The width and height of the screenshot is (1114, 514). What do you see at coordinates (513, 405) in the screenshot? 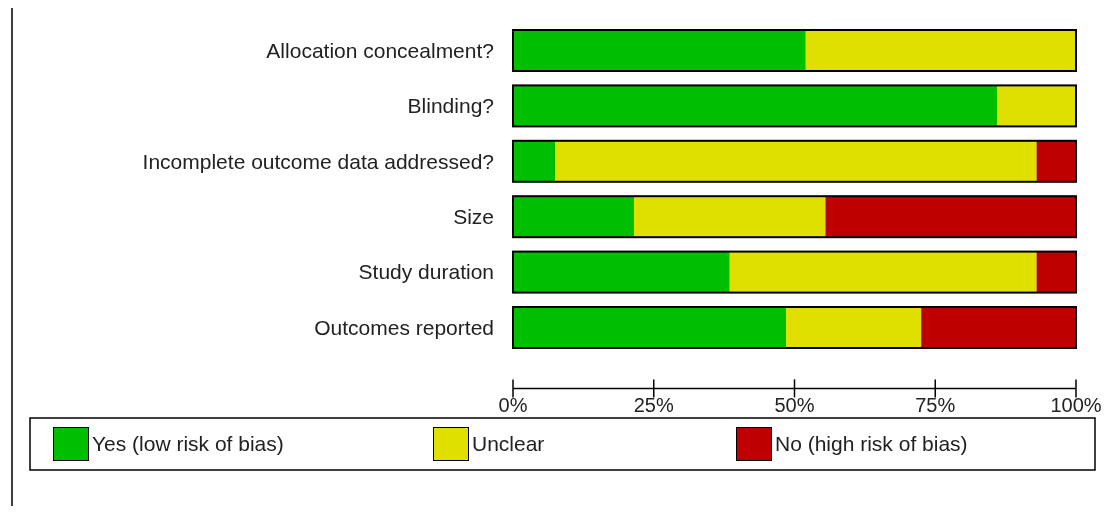
I see `x-tick-label: 0%` at bounding box center [513, 405].